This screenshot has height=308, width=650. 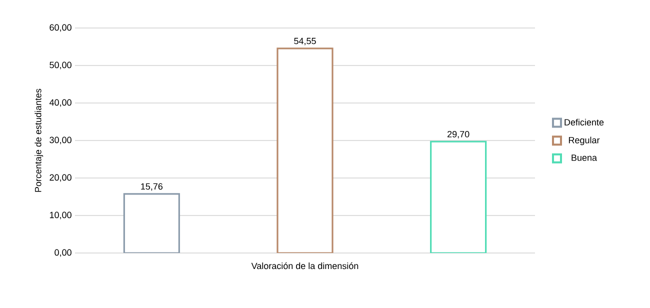 I want to click on legend-label: Buena, so click(x=584, y=157).